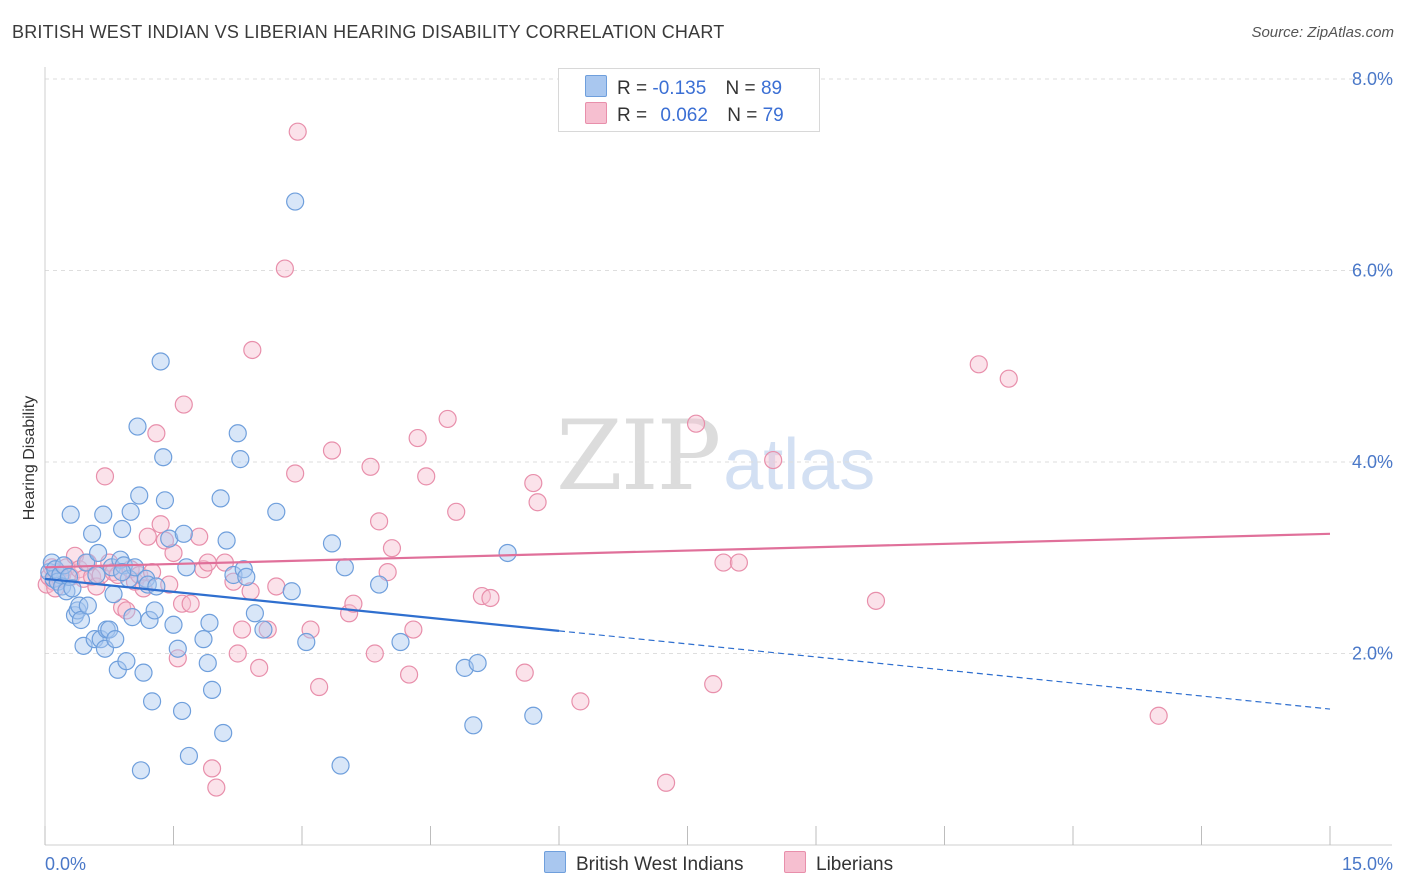 The height and width of the screenshot is (892, 1406). I want to click on y-tick-label: 2.0%, so click(1372, 654).